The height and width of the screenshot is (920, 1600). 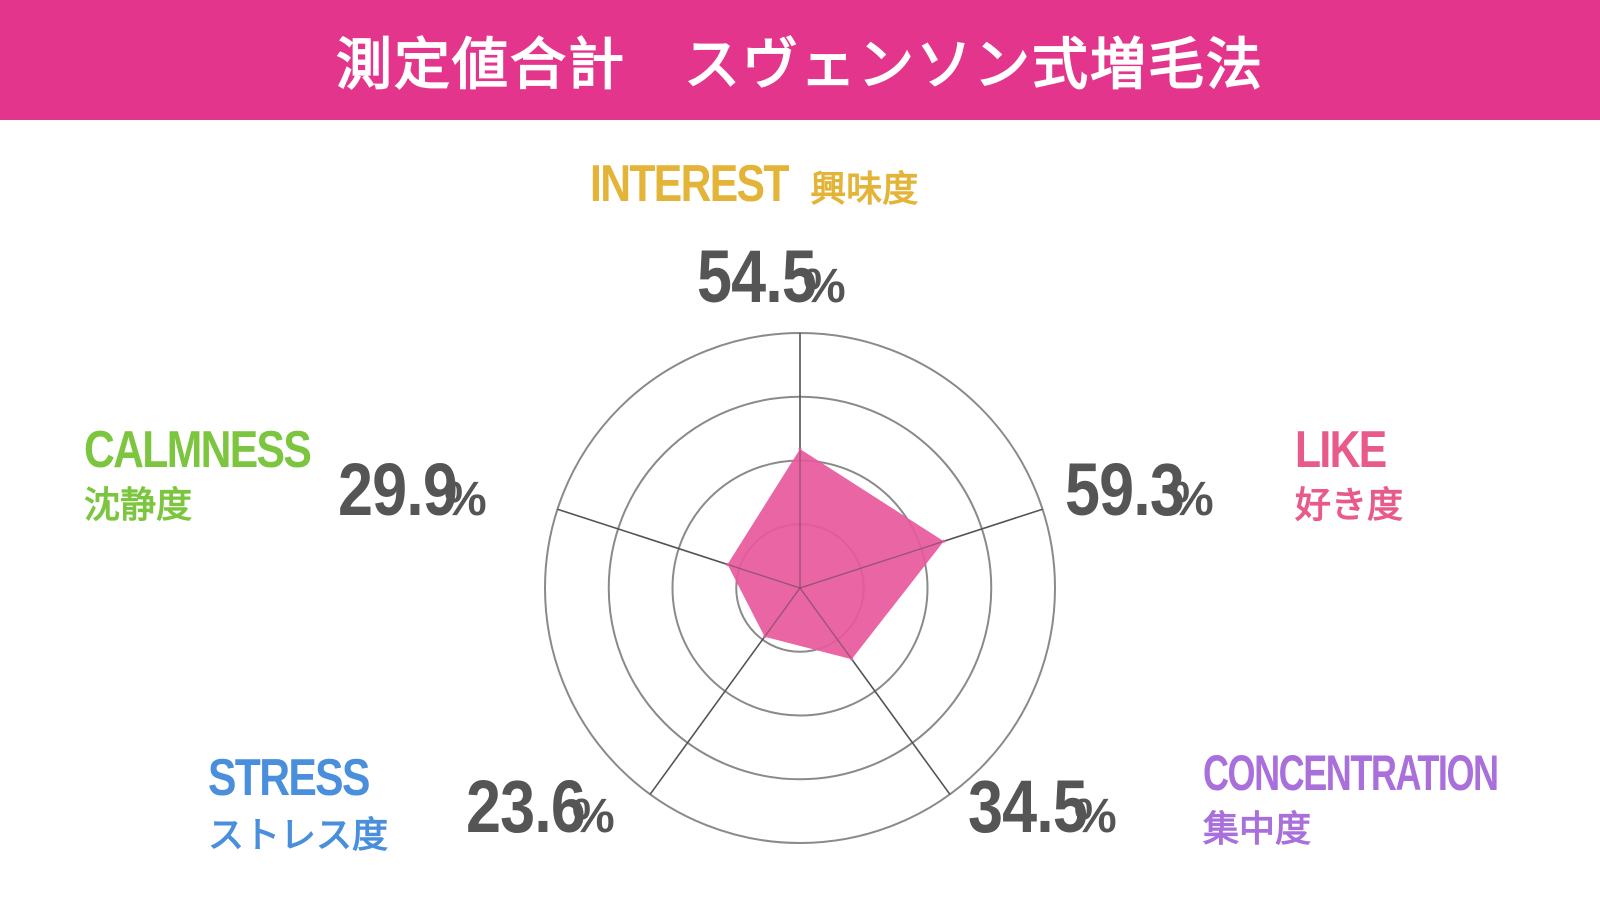 What do you see at coordinates (465, 499) in the screenshot?
I see `calmness-value-unit: %` at bounding box center [465, 499].